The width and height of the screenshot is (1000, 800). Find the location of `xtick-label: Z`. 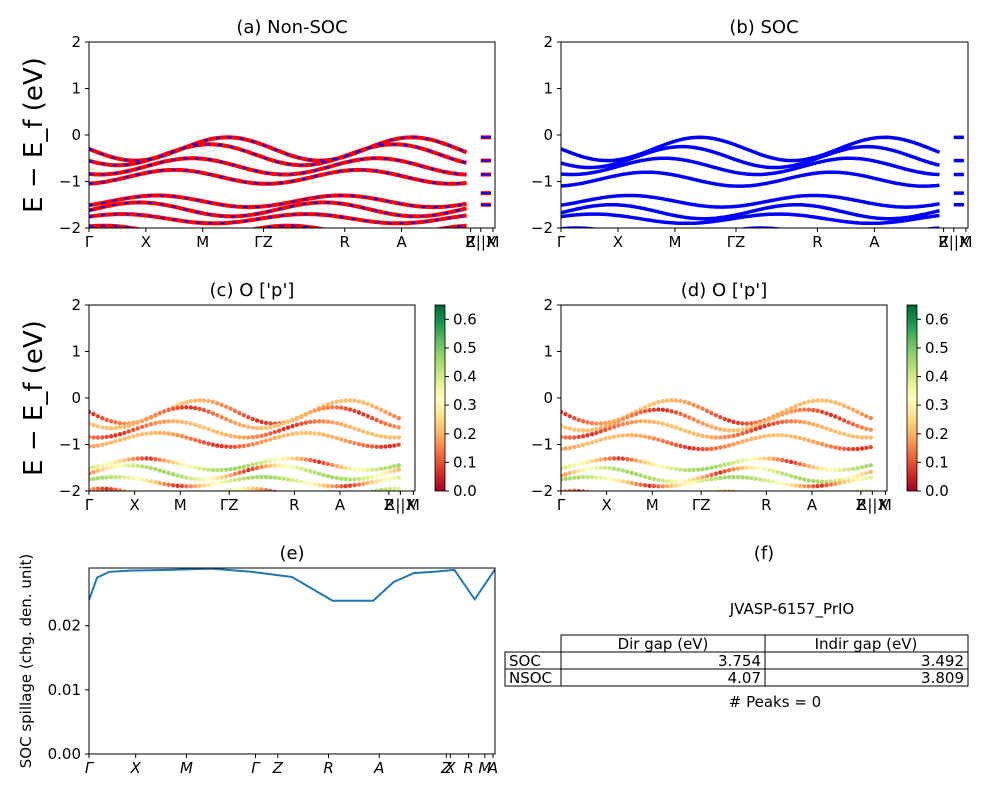

xtick-label: Z is located at coordinates (861, 505).